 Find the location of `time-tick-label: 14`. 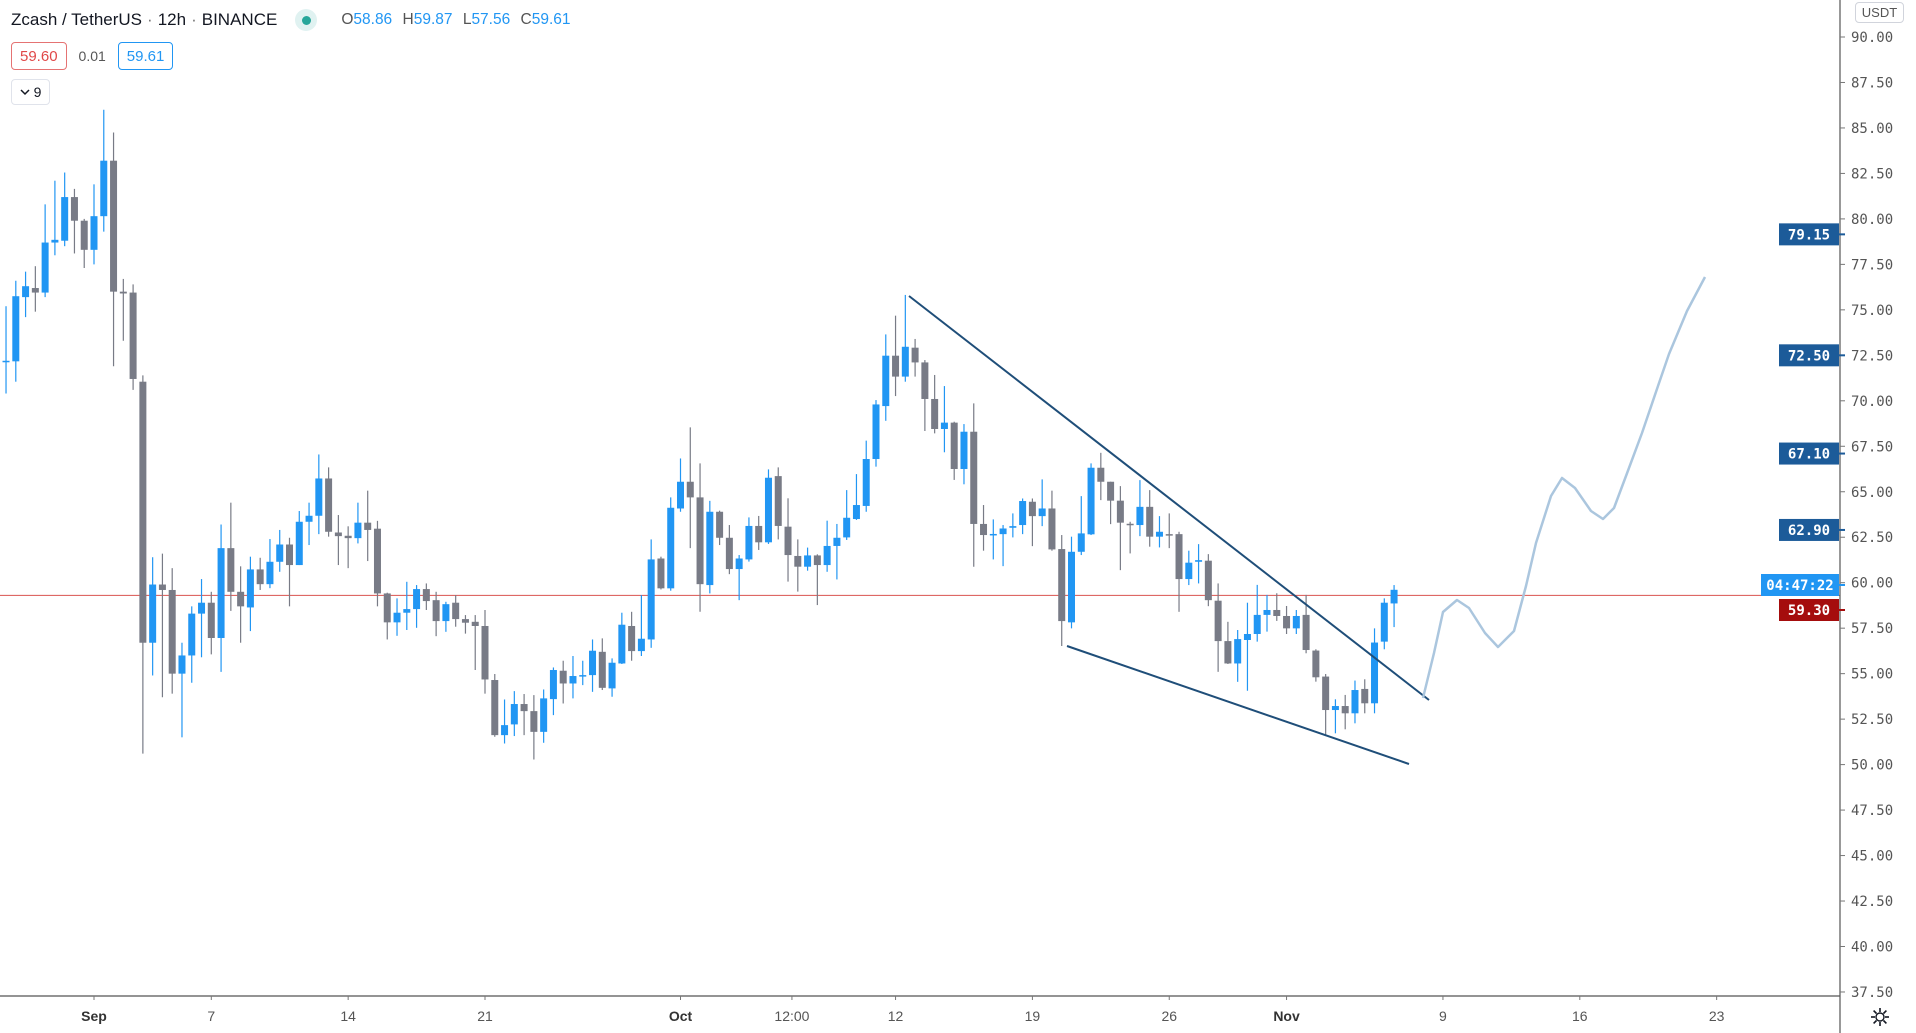

time-tick-label: 14 is located at coordinates (348, 1016).